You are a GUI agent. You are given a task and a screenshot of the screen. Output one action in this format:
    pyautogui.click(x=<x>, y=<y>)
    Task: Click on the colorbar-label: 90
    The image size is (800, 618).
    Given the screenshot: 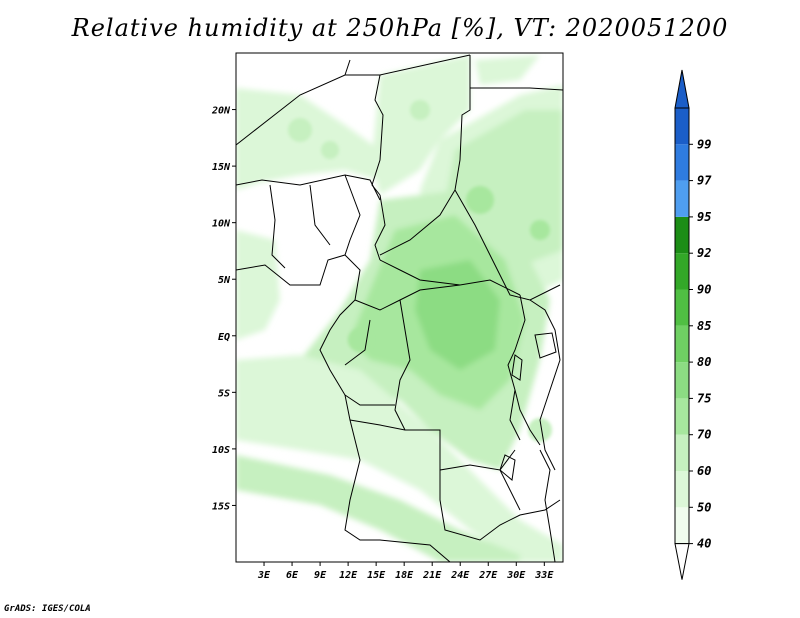 What is the action you would take?
    pyautogui.click(x=704, y=290)
    